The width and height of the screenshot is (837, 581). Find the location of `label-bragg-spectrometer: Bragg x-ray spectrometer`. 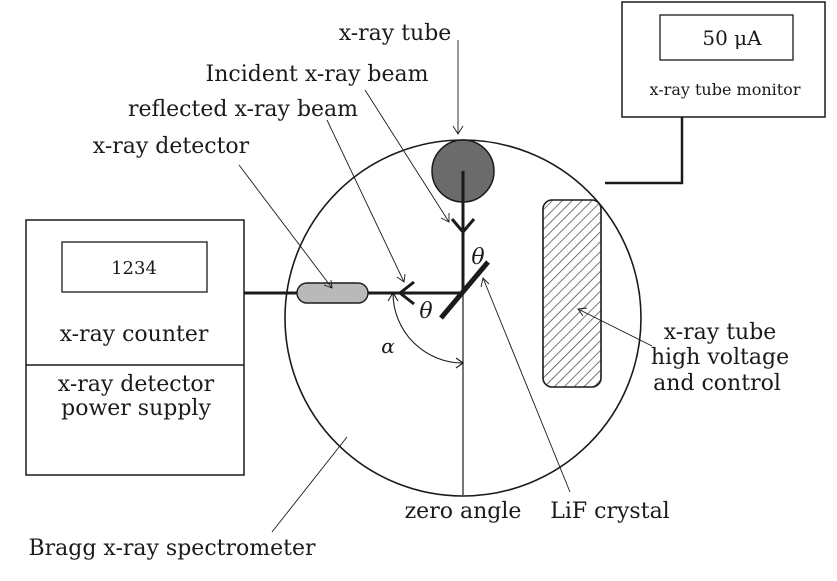

label-bragg-spectrometer: Bragg x-ray spectrometer is located at coordinates (172, 548).